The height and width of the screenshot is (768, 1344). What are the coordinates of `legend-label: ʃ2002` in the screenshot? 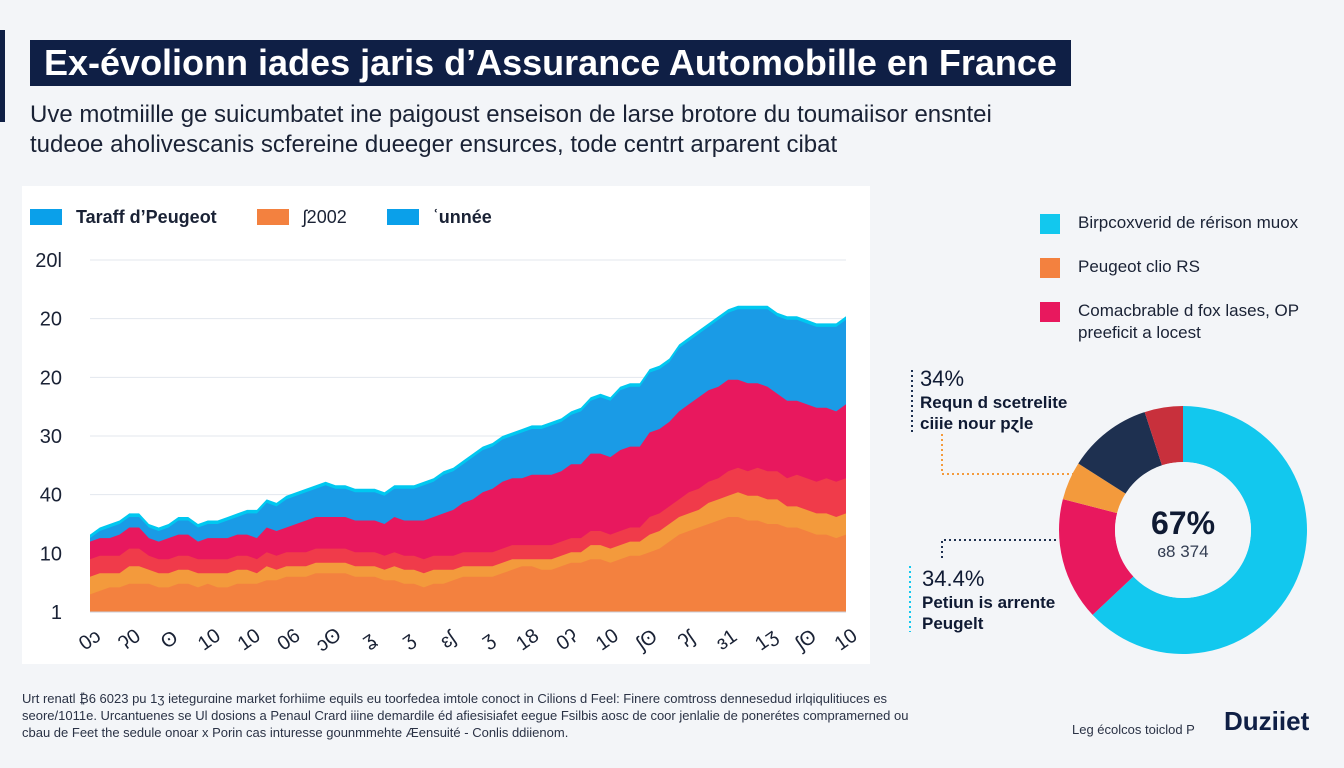 It's located at (324, 216).